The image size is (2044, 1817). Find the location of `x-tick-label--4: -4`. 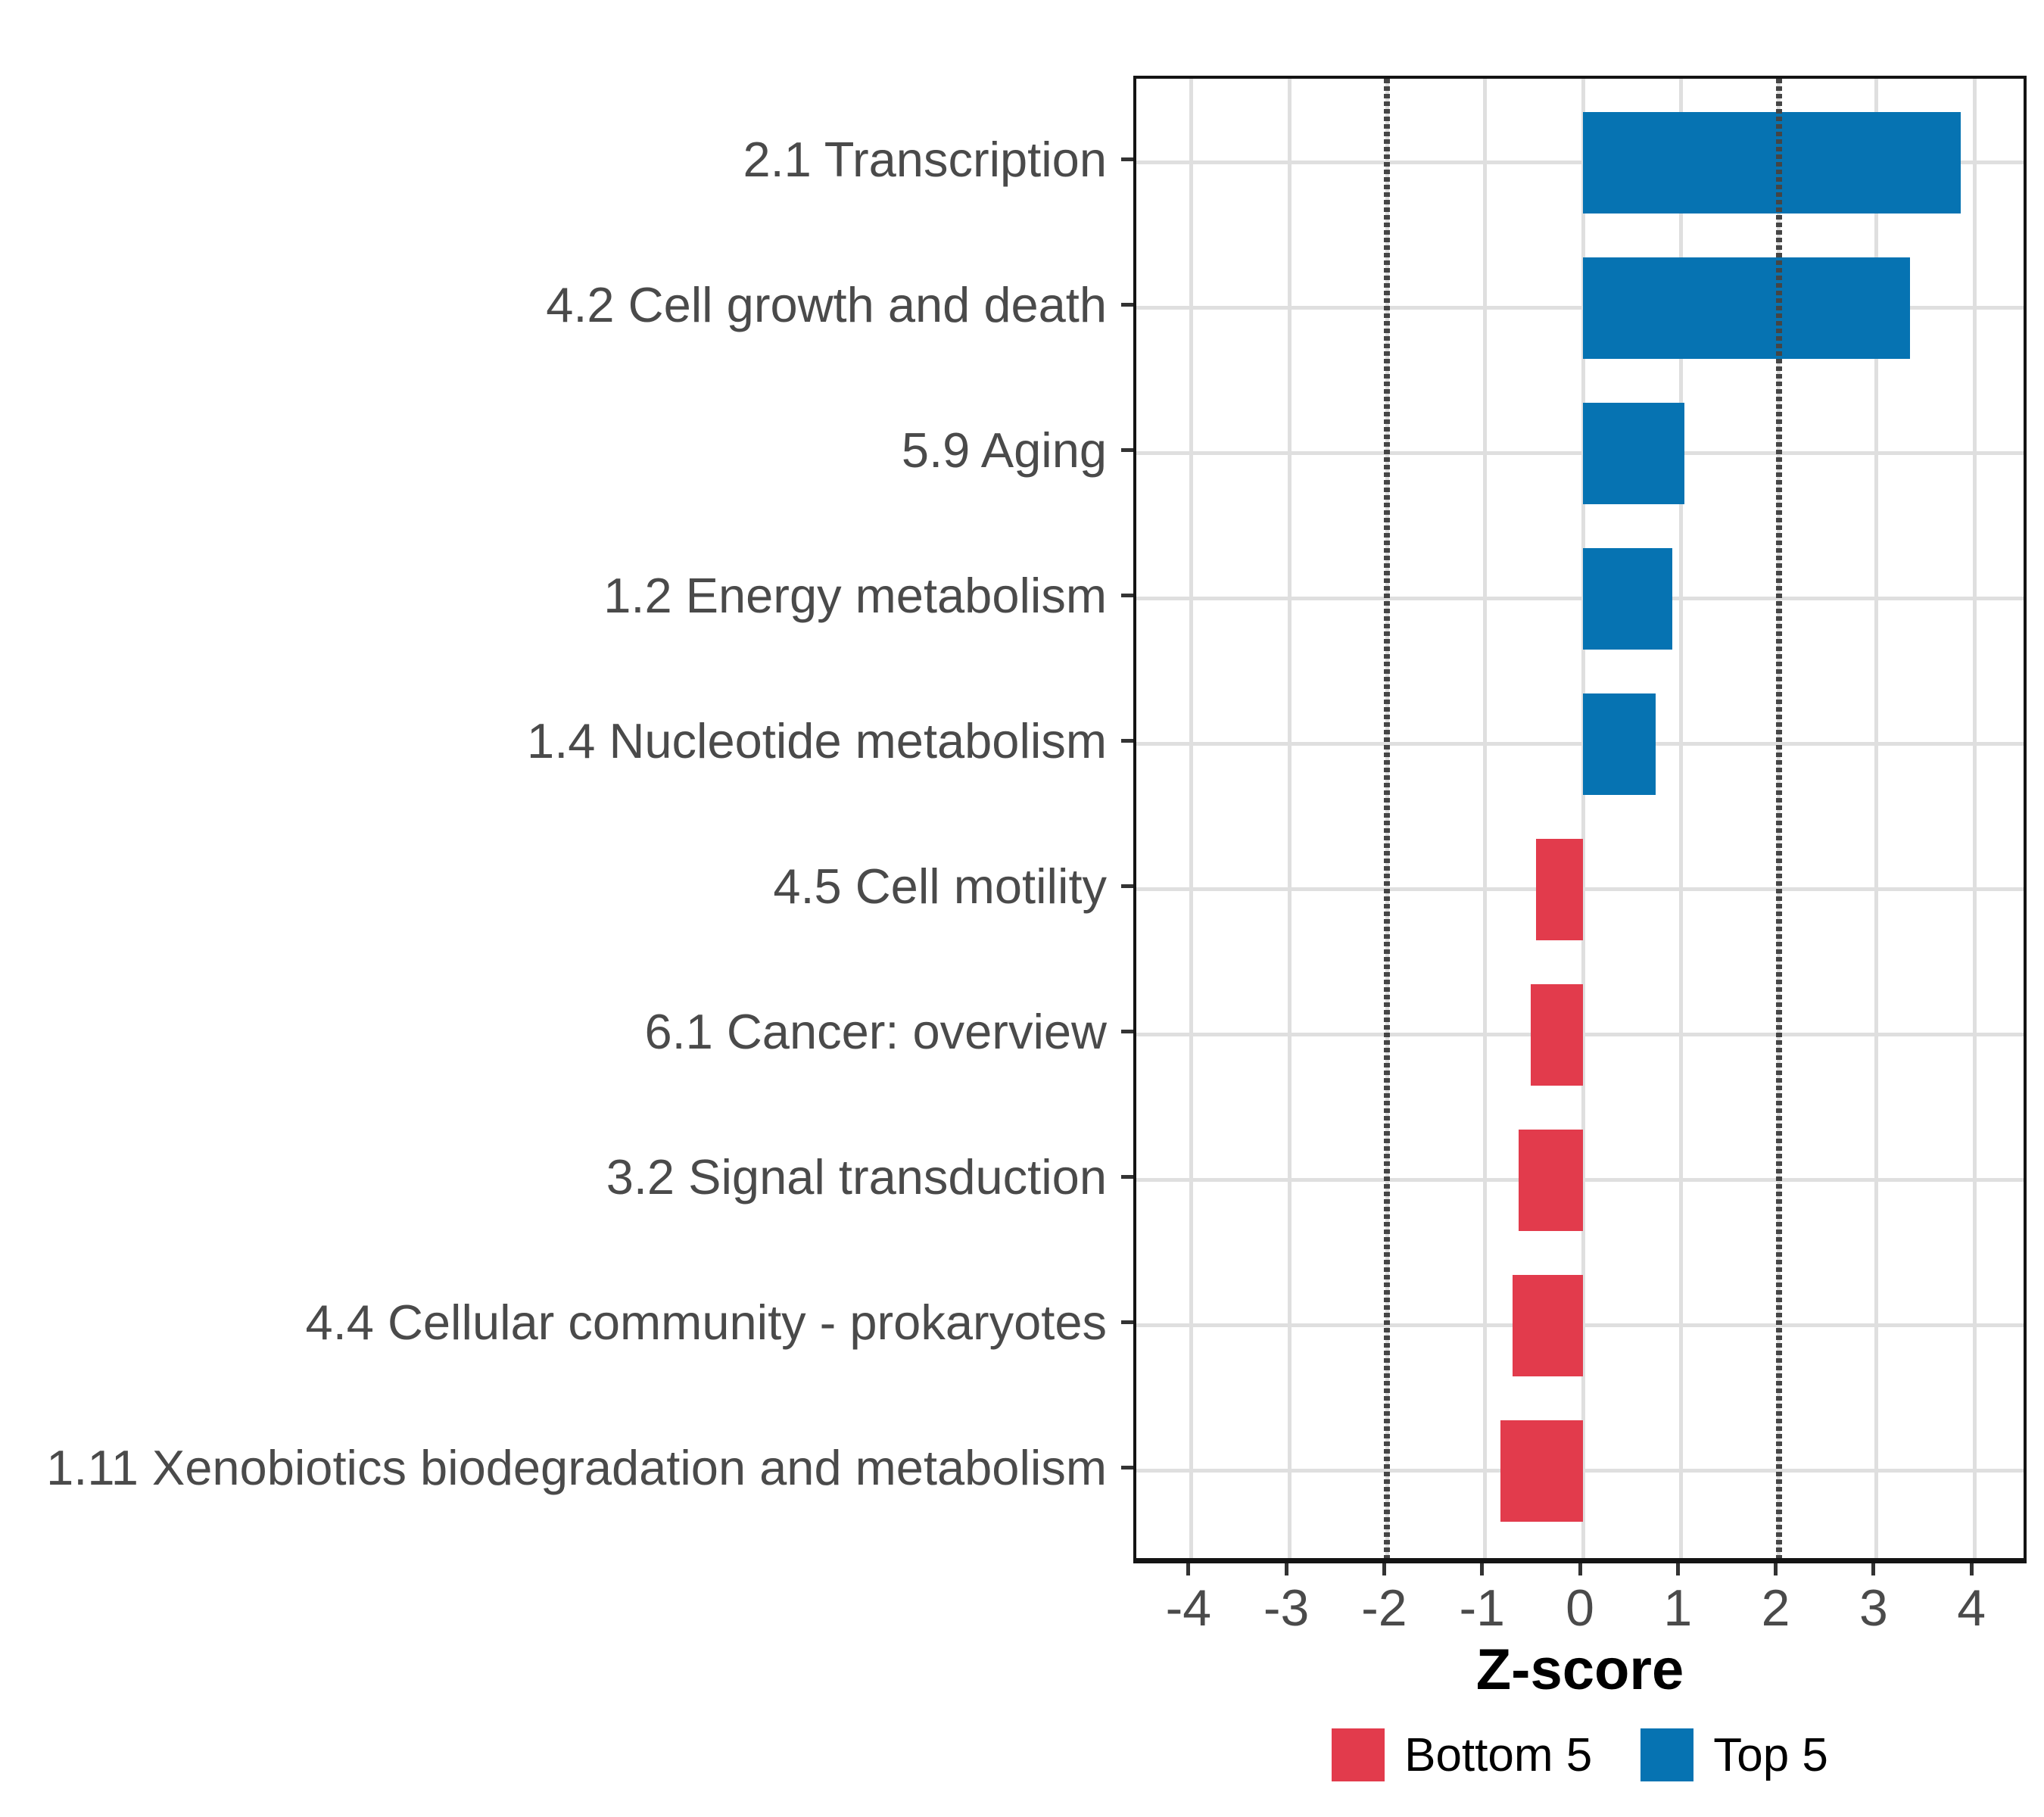

x-tick-label--4: -4 is located at coordinates (1188, 1608).